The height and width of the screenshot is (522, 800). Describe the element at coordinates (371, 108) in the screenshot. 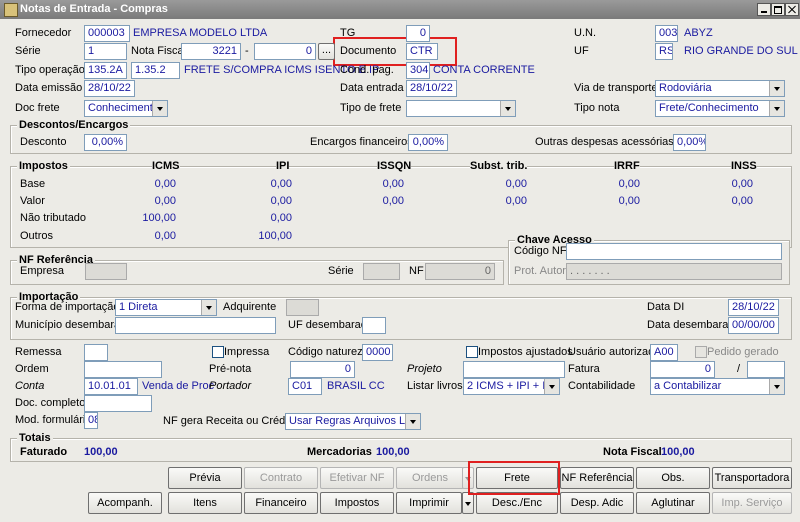

I see `label: Tipo de frete` at that location.